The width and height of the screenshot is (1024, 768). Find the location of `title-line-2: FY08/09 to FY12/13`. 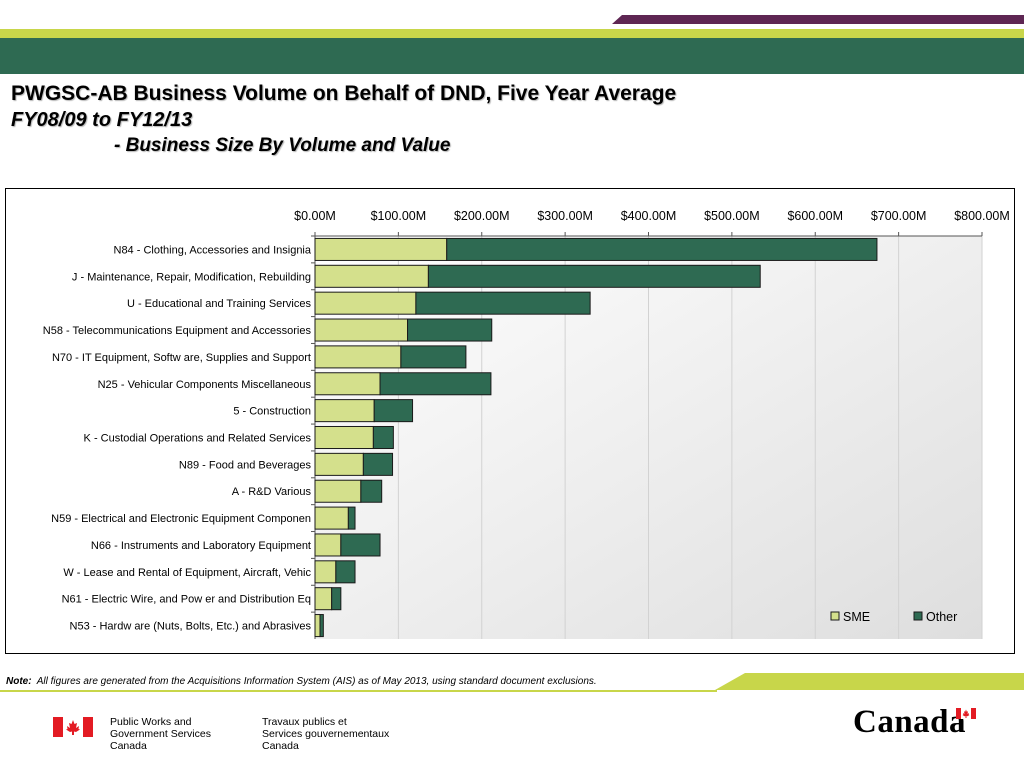

title-line-2: FY08/09 to FY12/13 is located at coordinates (102, 120).